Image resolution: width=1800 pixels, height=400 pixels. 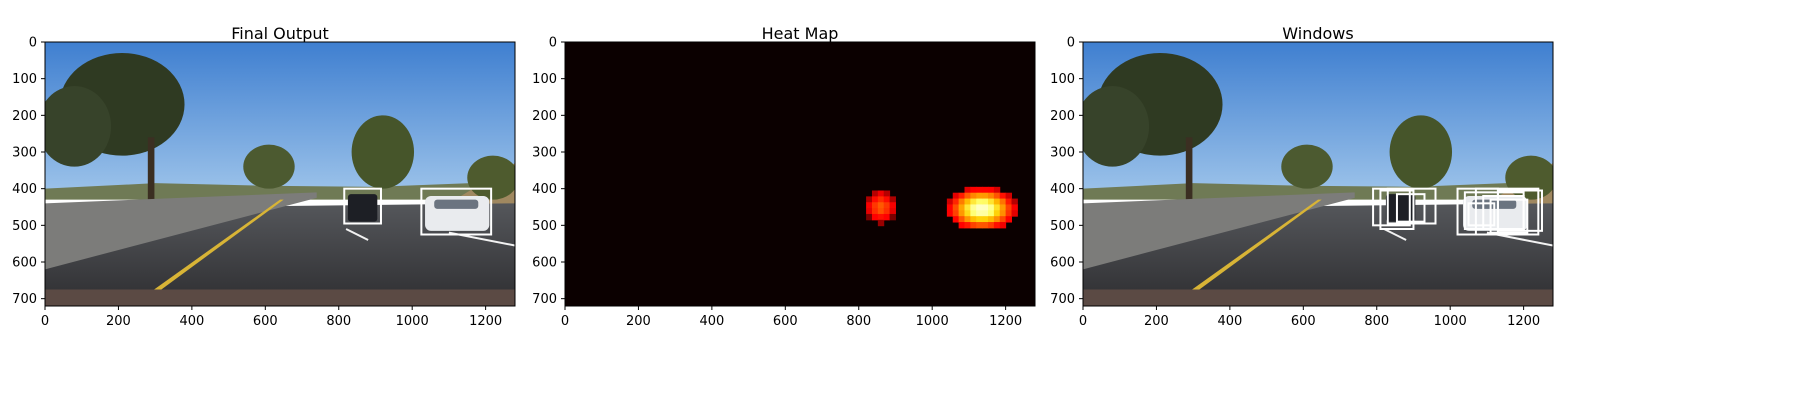 What do you see at coordinates (1450, 321) in the screenshot?
I see `x-tick-label: 1000` at bounding box center [1450, 321].